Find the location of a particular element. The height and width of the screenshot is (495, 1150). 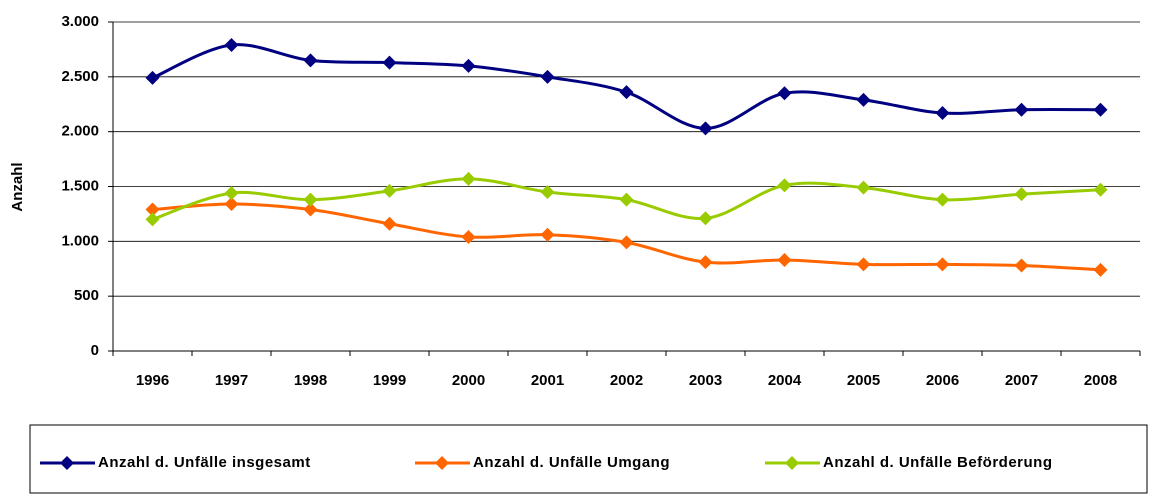

x-tick-label: 2001 is located at coordinates (547, 380).